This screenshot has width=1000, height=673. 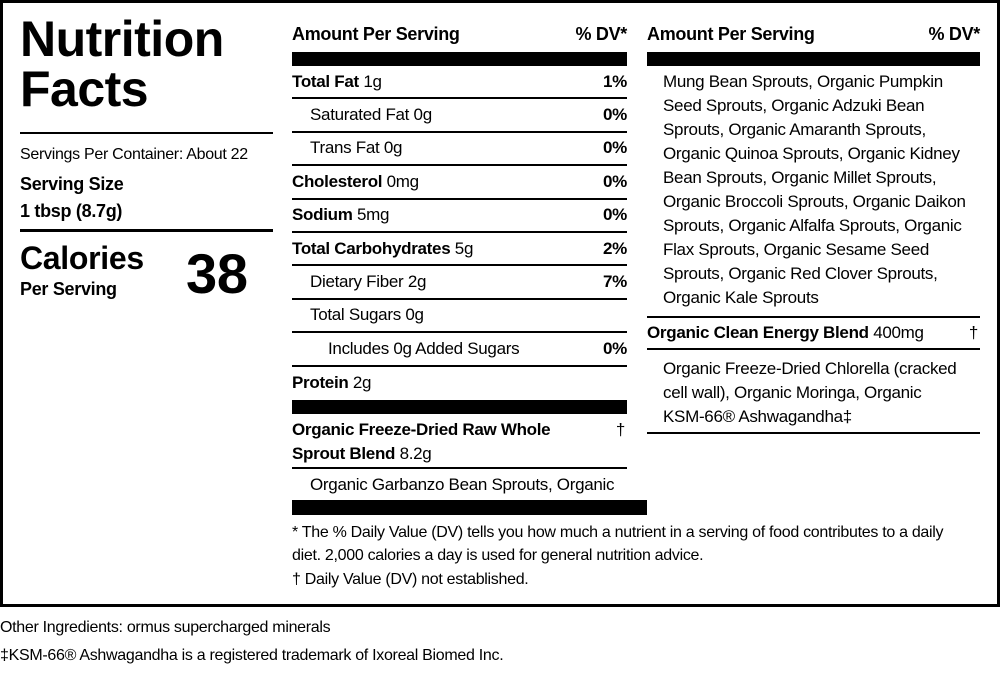 I want to click on nutrient-cell: Total Fat 1g, so click(x=337, y=82).